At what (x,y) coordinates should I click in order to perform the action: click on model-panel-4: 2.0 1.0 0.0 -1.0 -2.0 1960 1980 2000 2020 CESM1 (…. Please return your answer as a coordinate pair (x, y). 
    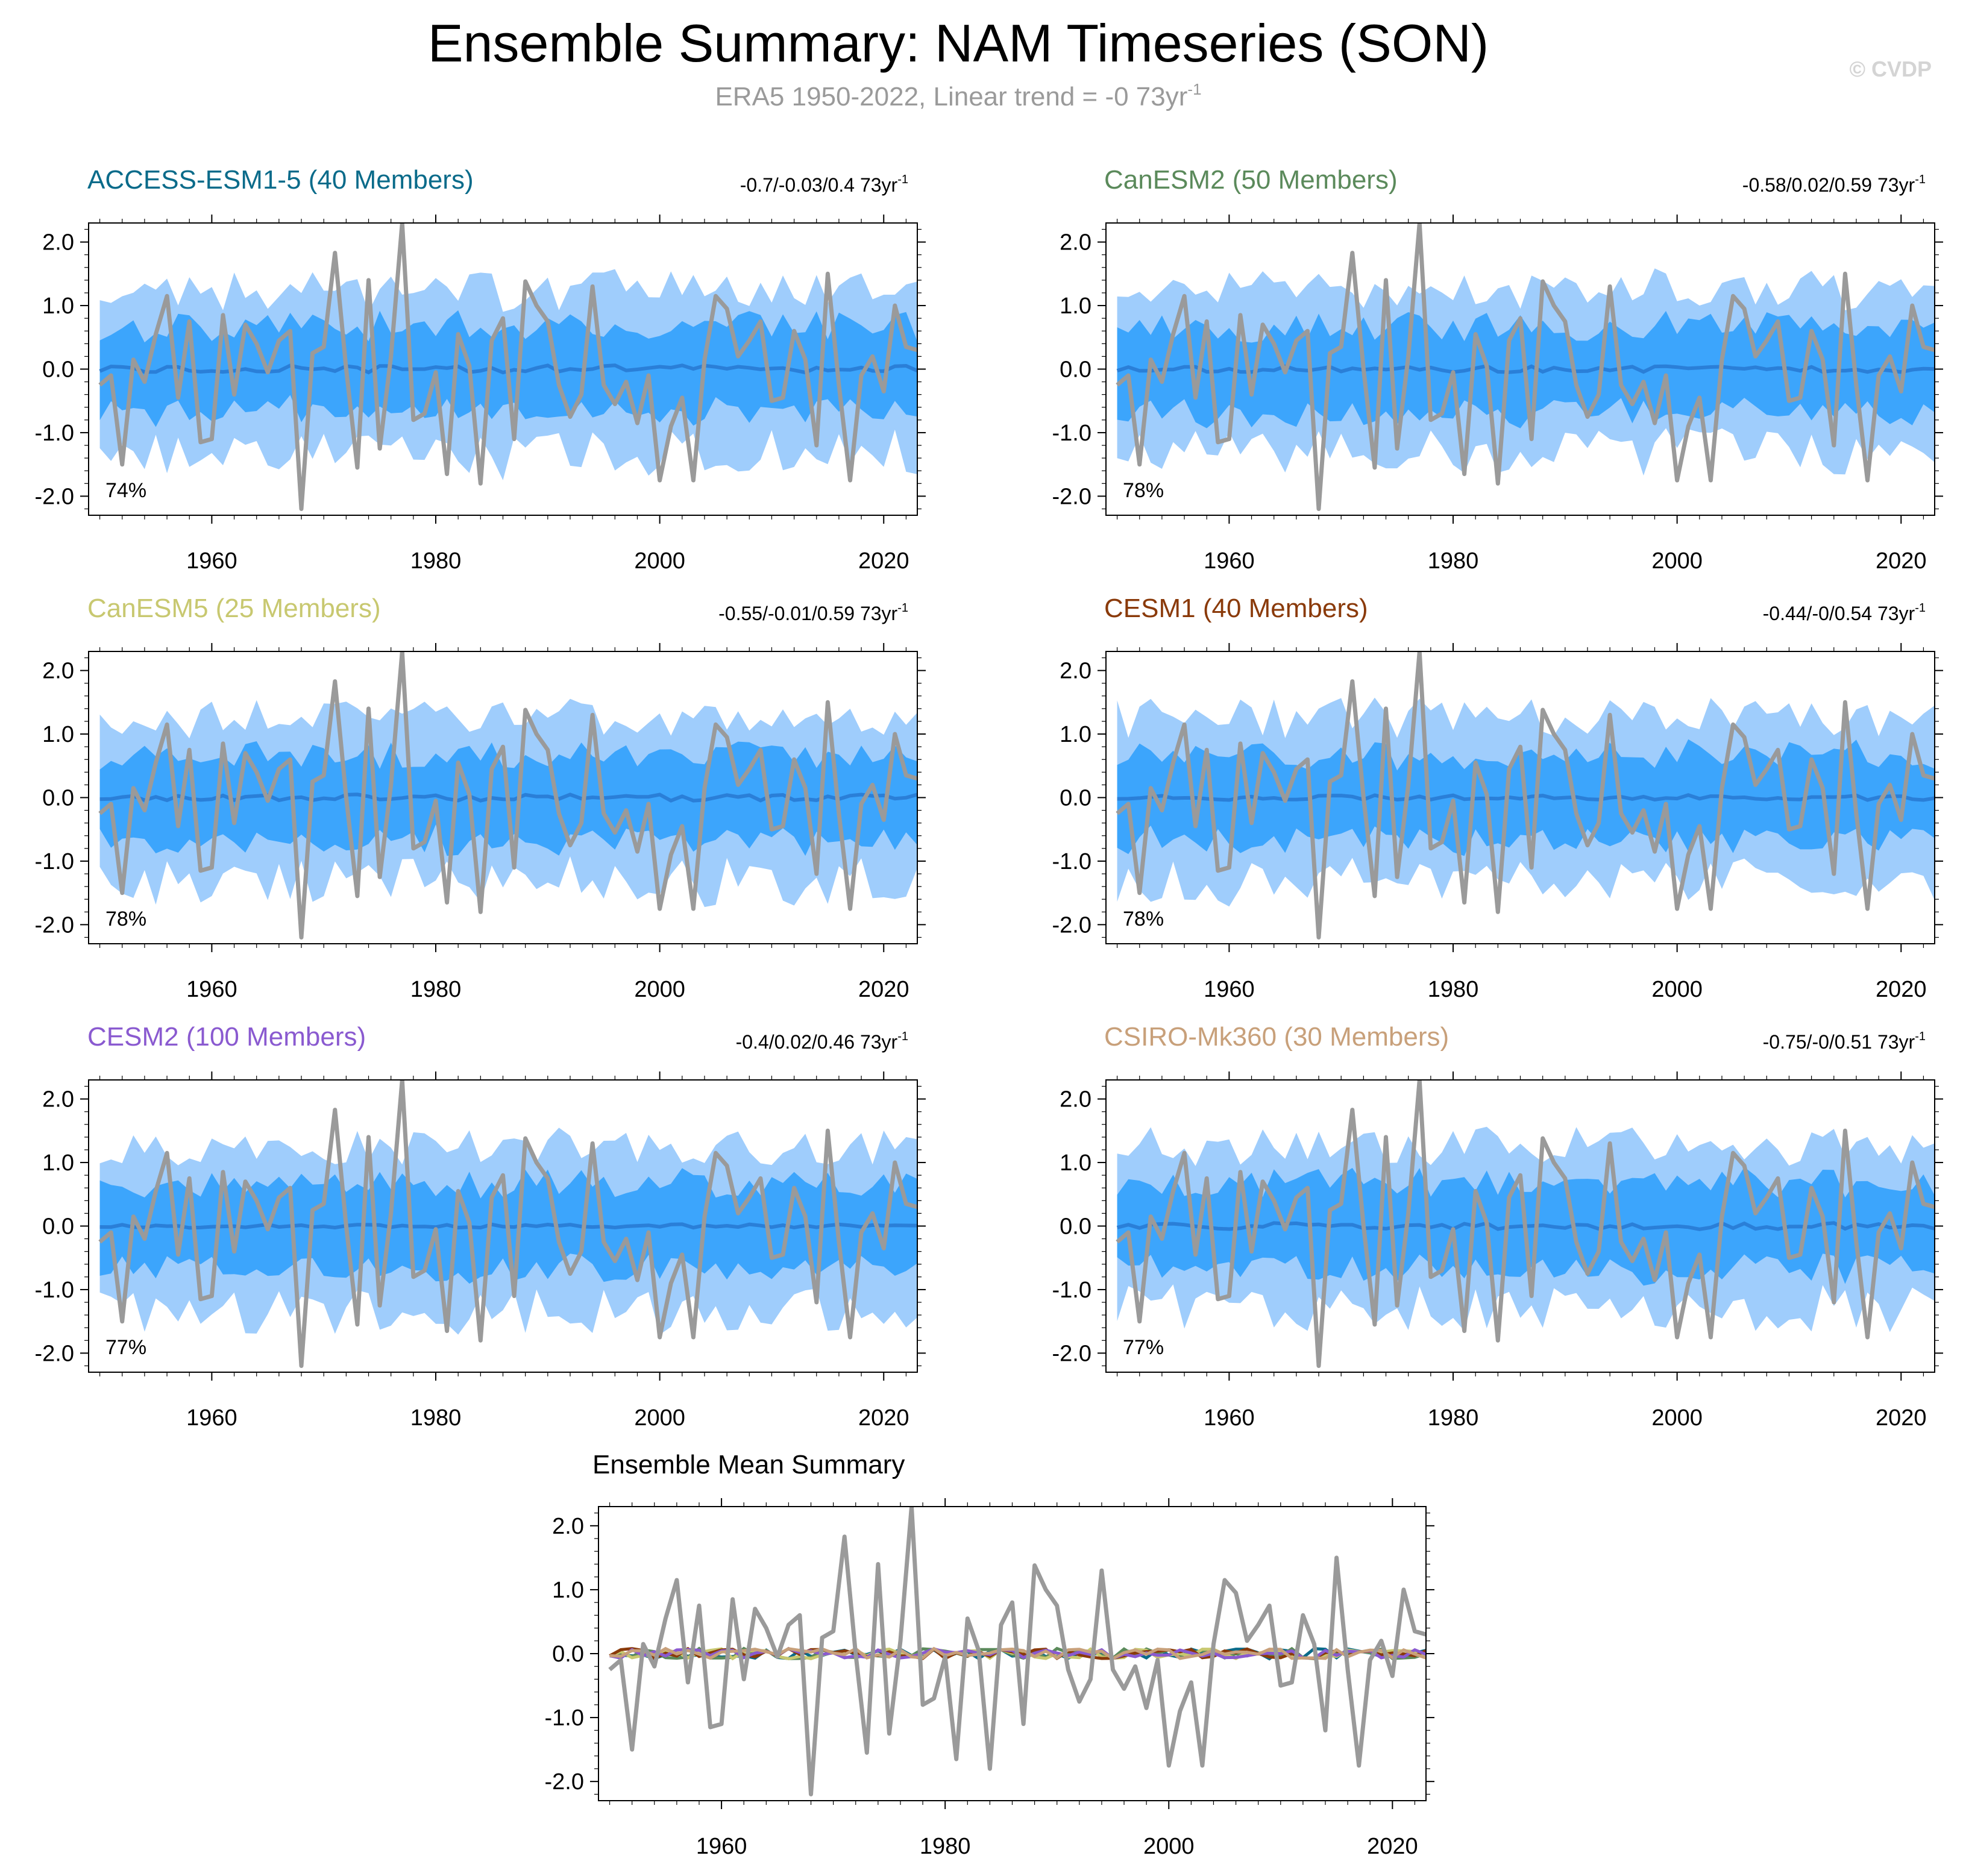
    Looking at the image, I should click on (1497, 798).